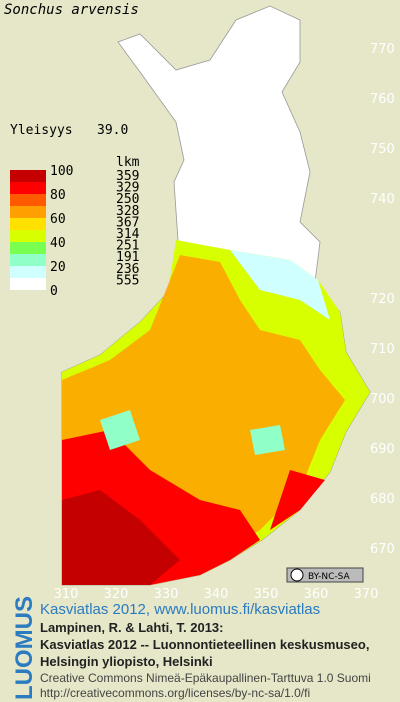 The height and width of the screenshot is (702, 400). What do you see at coordinates (127, 211) in the screenshot?
I see `legend-count: 328` at bounding box center [127, 211].